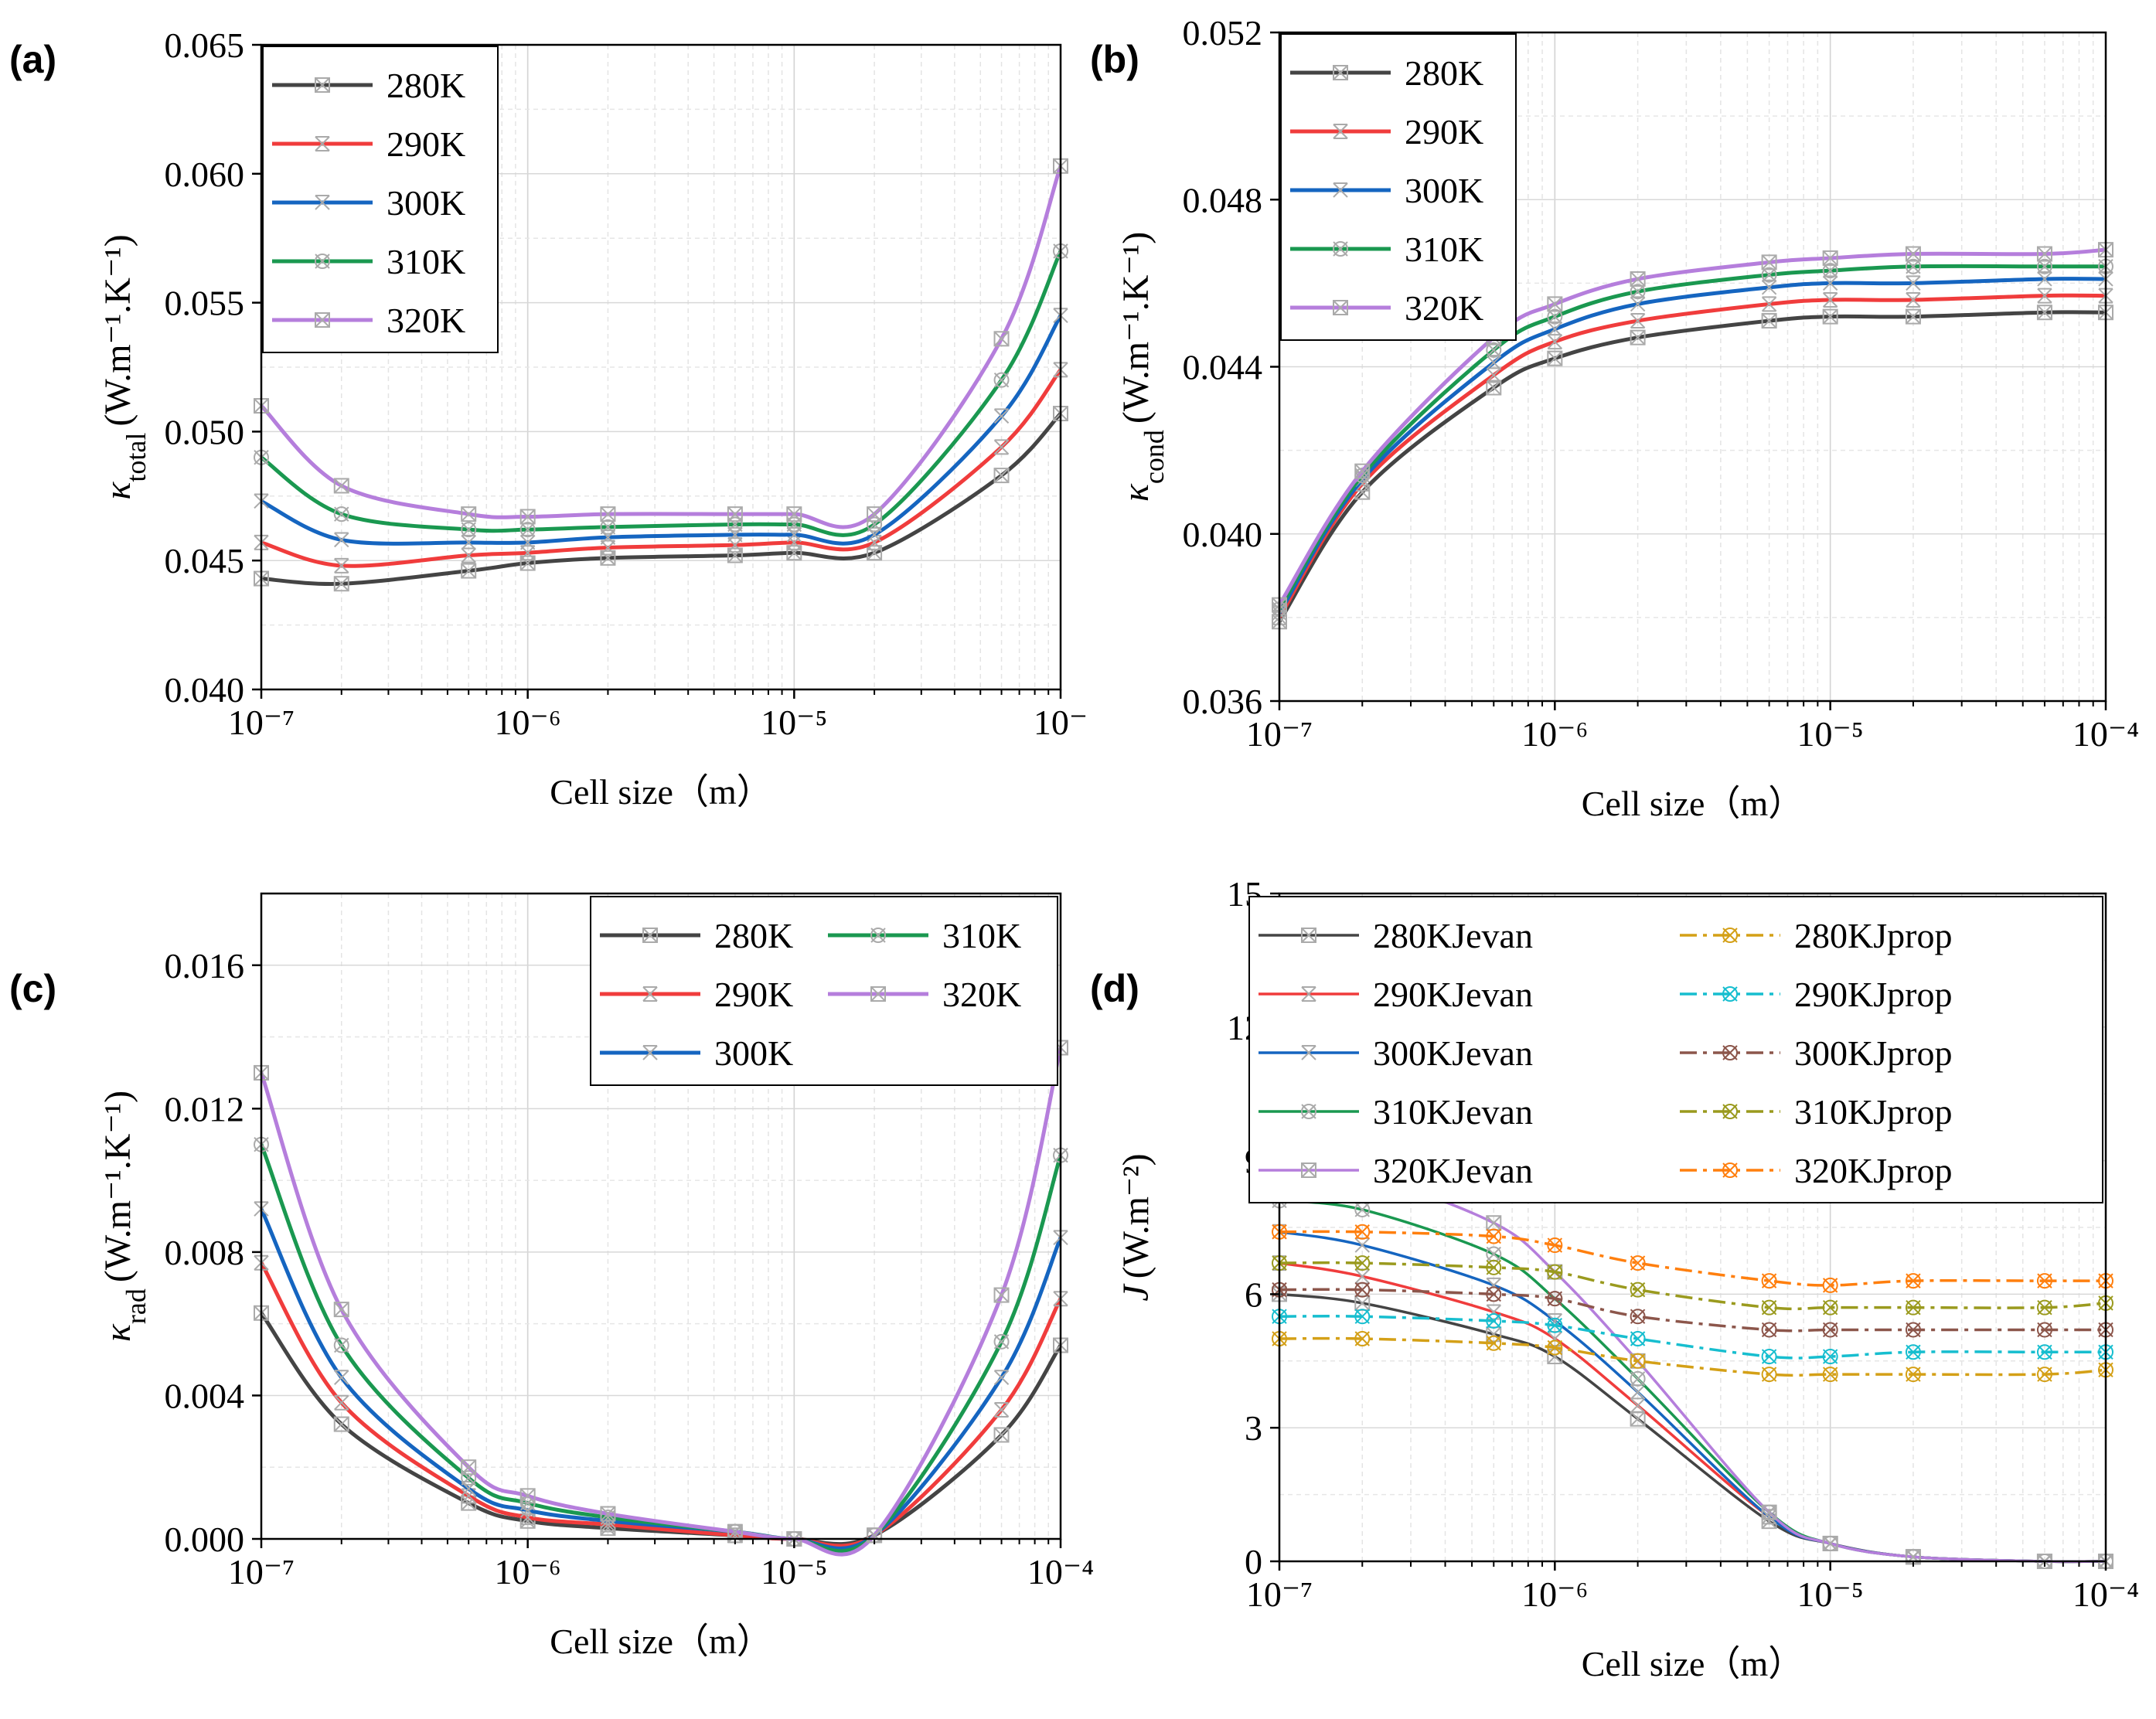 The height and width of the screenshot is (1719, 2156). What do you see at coordinates (1398, 187) in the screenshot?
I see `legend-box` at bounding box center [1398, 187].